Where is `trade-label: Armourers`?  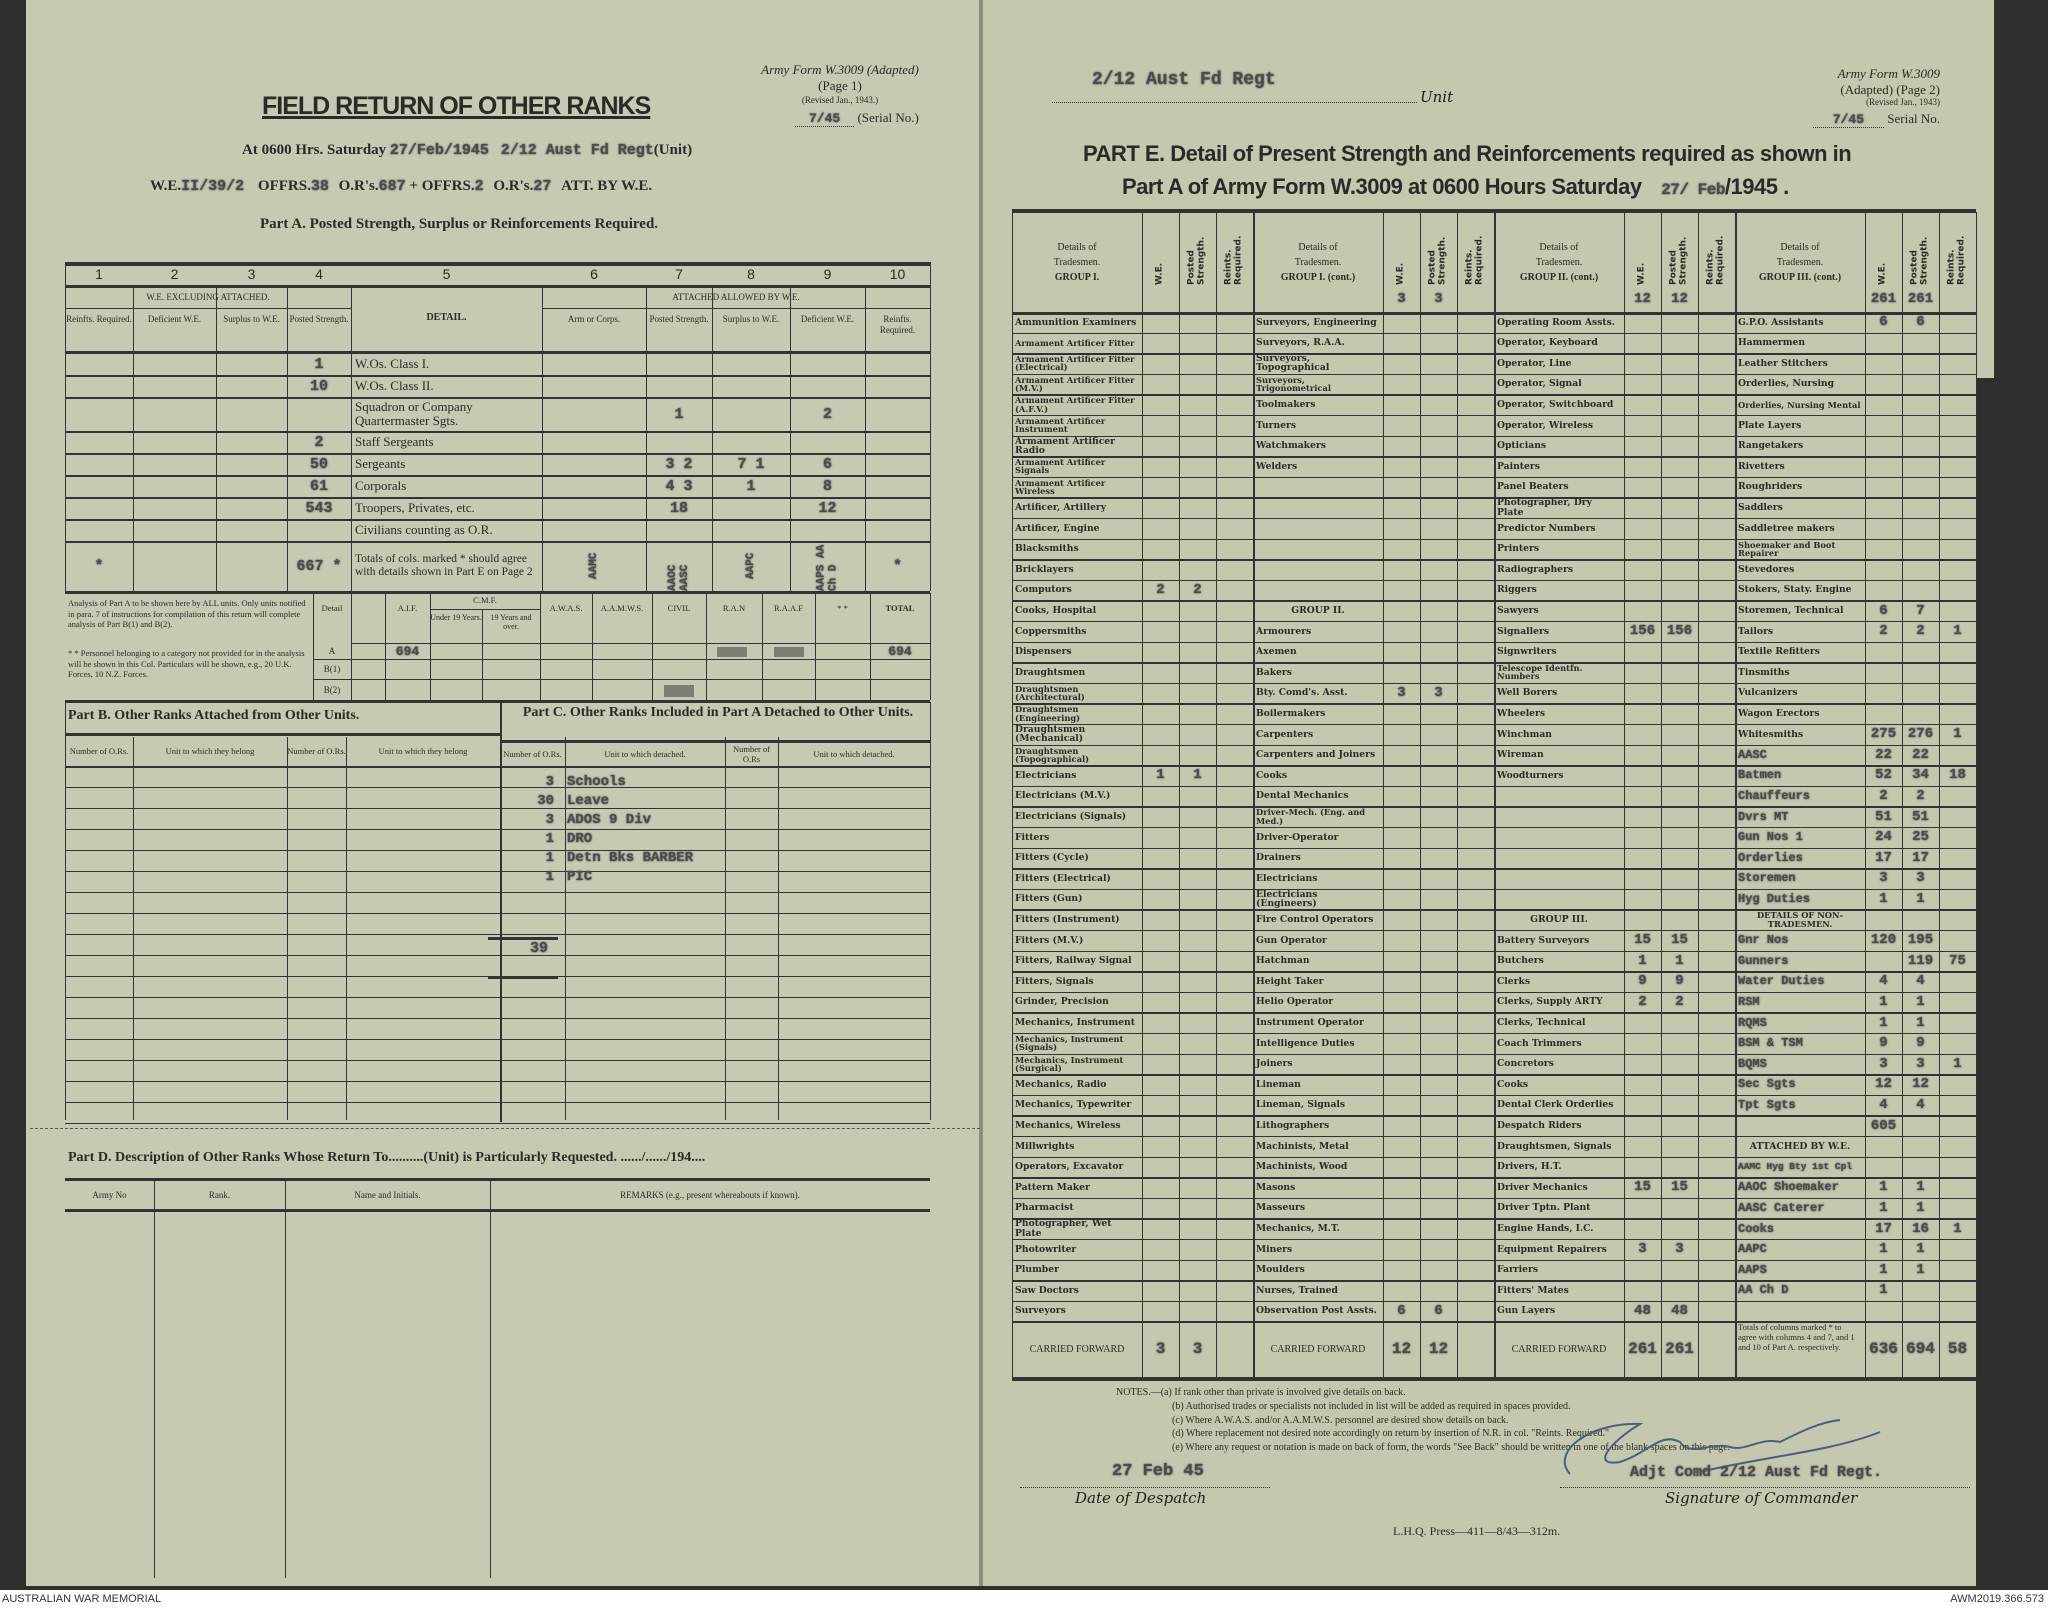 trade-label: Armourers is located at coordinates (1284, 631).